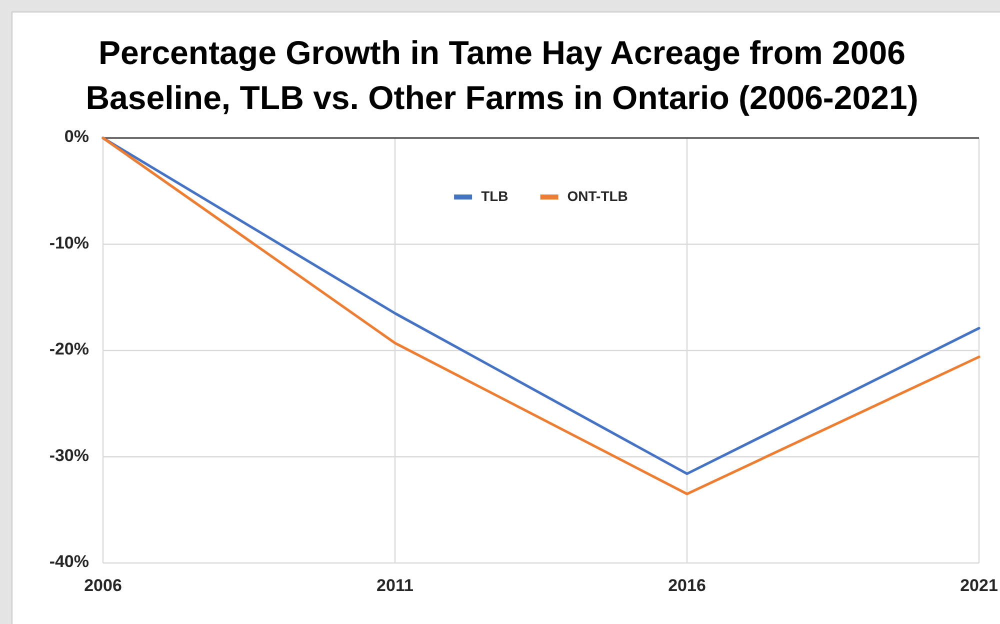 This screenshot has width=1000, height=624. What do you see at coordinates (76, 136) in the screenshot?
I see `y-tick-label: 0%` at bounding box center [76, 136].